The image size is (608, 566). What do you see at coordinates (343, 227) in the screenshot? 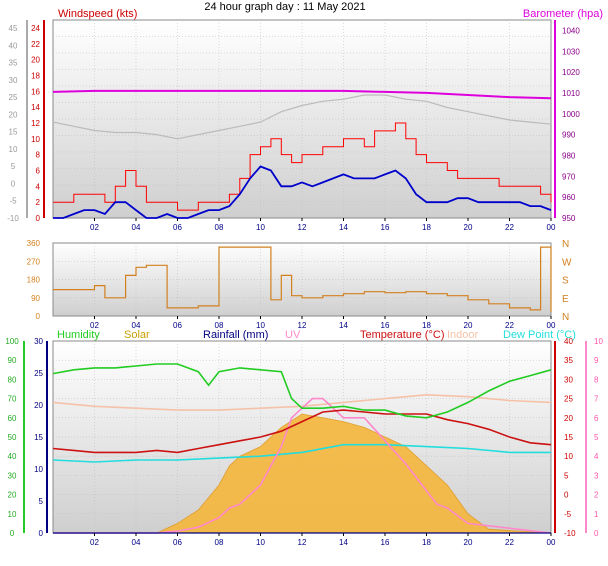
I see `wind-xtick-label: 14` at bounding box center [343, 227].